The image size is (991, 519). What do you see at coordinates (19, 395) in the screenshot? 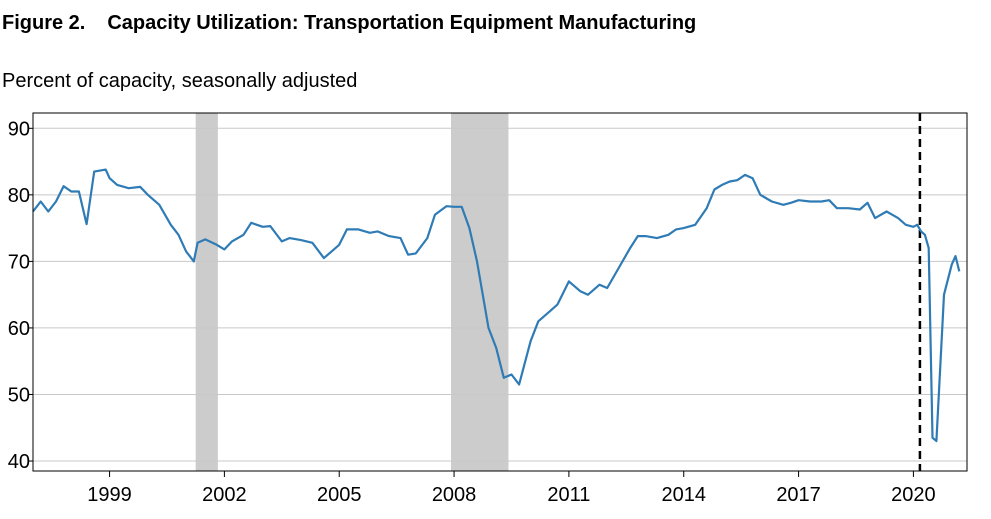
I see `y-tick-label-50: 50` at bounding box center [19, 395].